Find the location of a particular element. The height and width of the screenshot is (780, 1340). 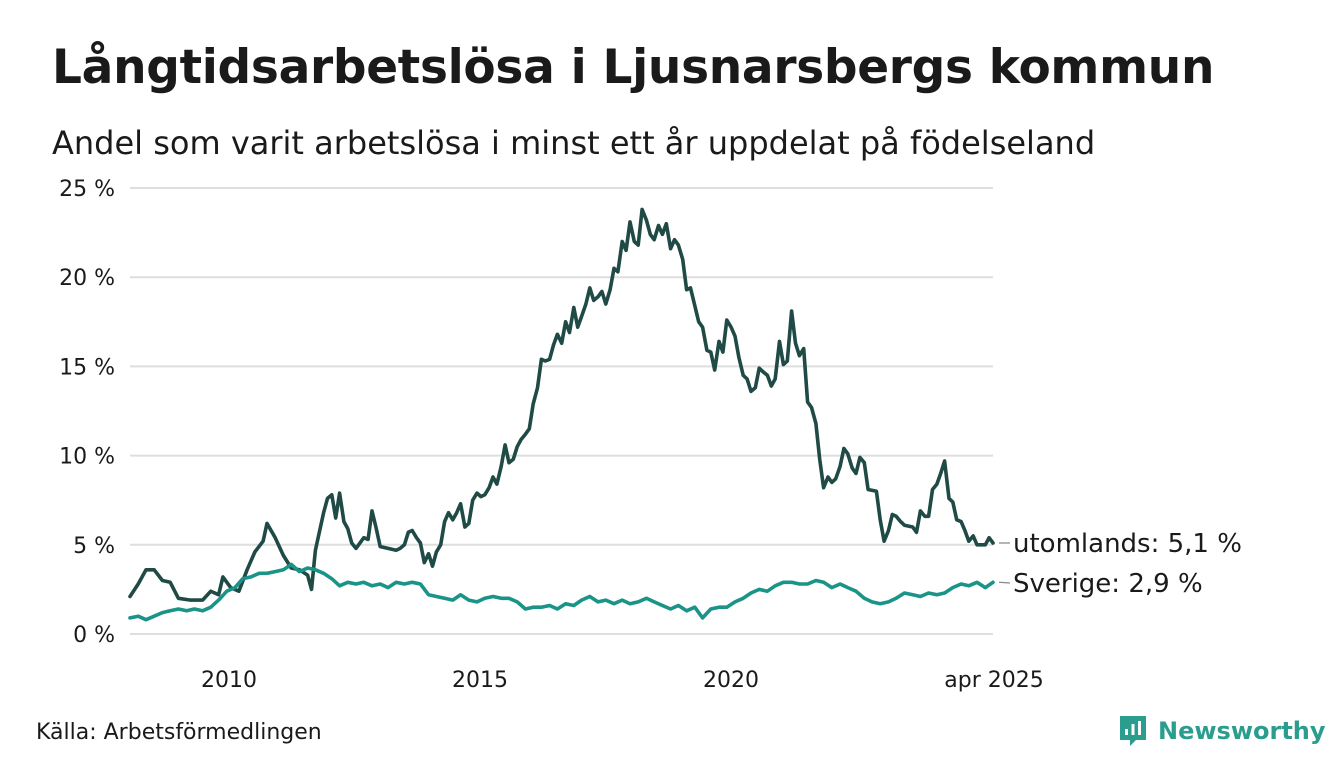

end-label-sverige: Sverige: 2,9 % is located at coordinates (1108, 584).